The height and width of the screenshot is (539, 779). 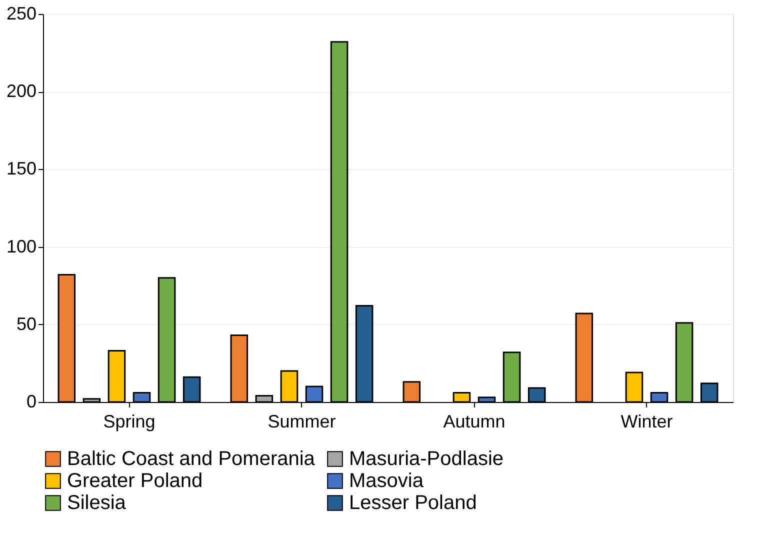 What do you see at coordinates (26, 324) in the screenshot?
I see `y-tick-label: 50` at bounding box center [26, 324].